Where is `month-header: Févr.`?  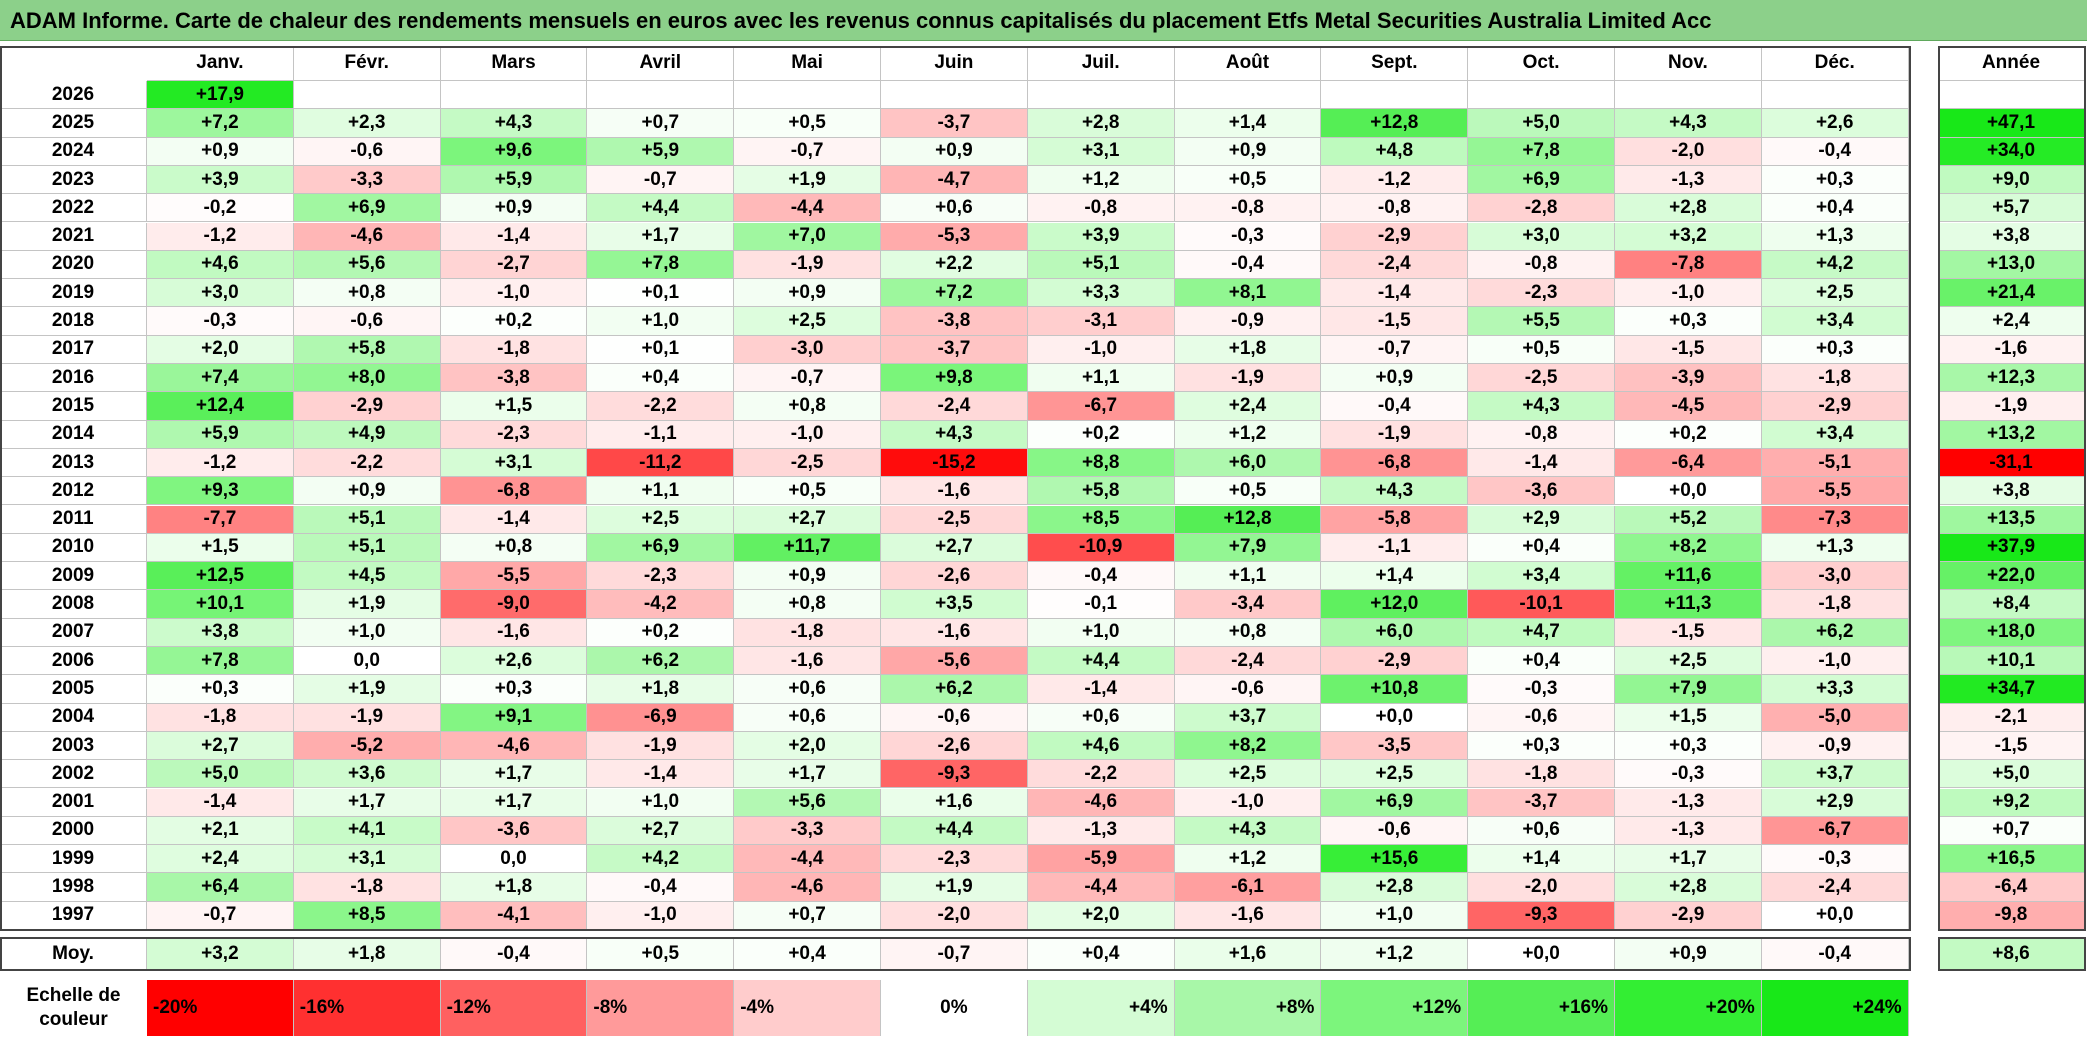 month-header: Févr. is located at coordinates (367, 63).